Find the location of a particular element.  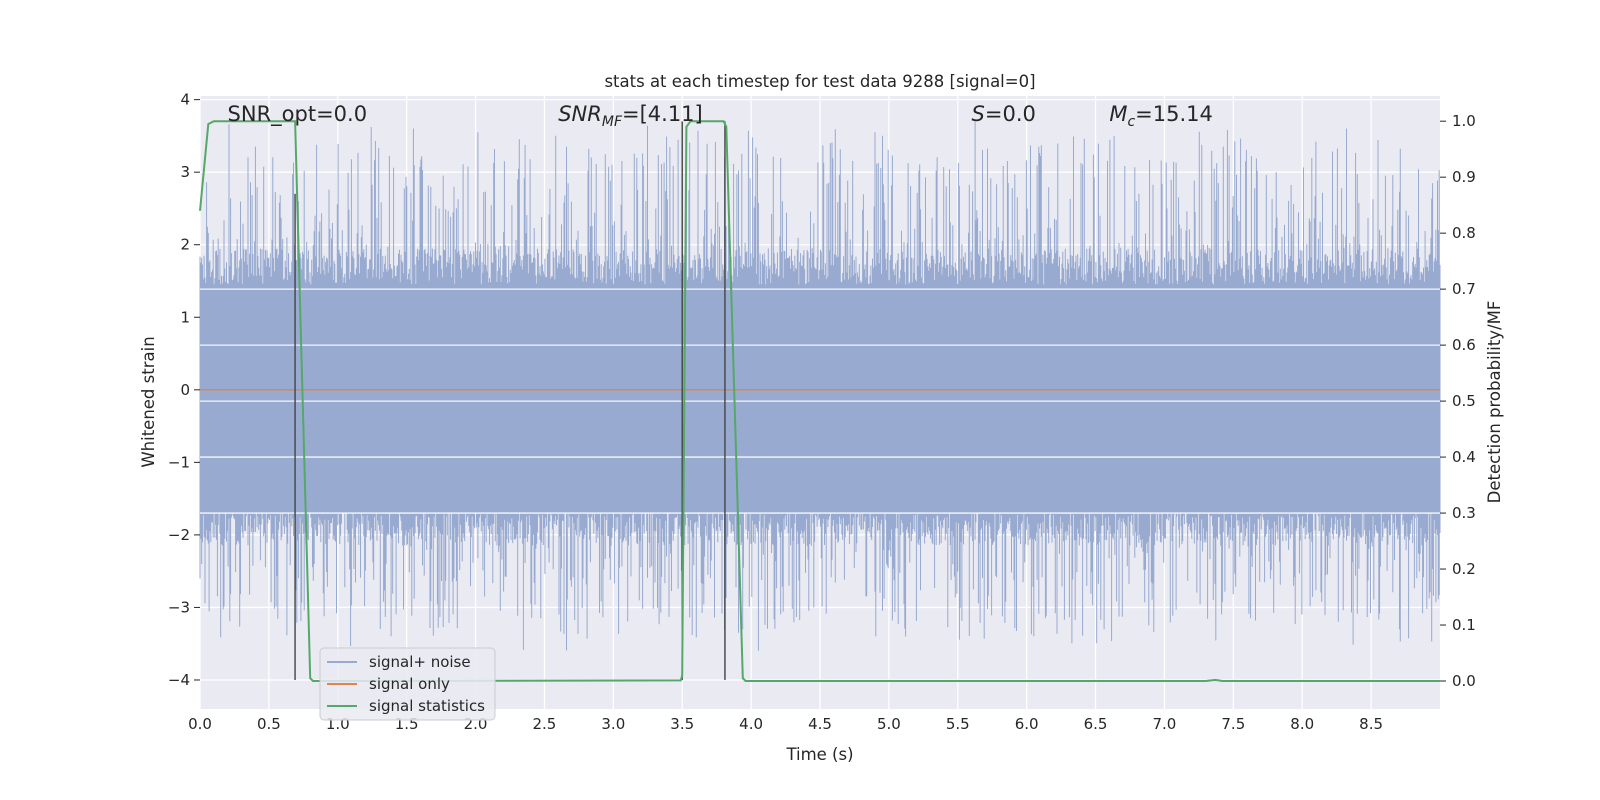

y2-tick-label-2: 0.8 is located at coordinates (1464, 233).